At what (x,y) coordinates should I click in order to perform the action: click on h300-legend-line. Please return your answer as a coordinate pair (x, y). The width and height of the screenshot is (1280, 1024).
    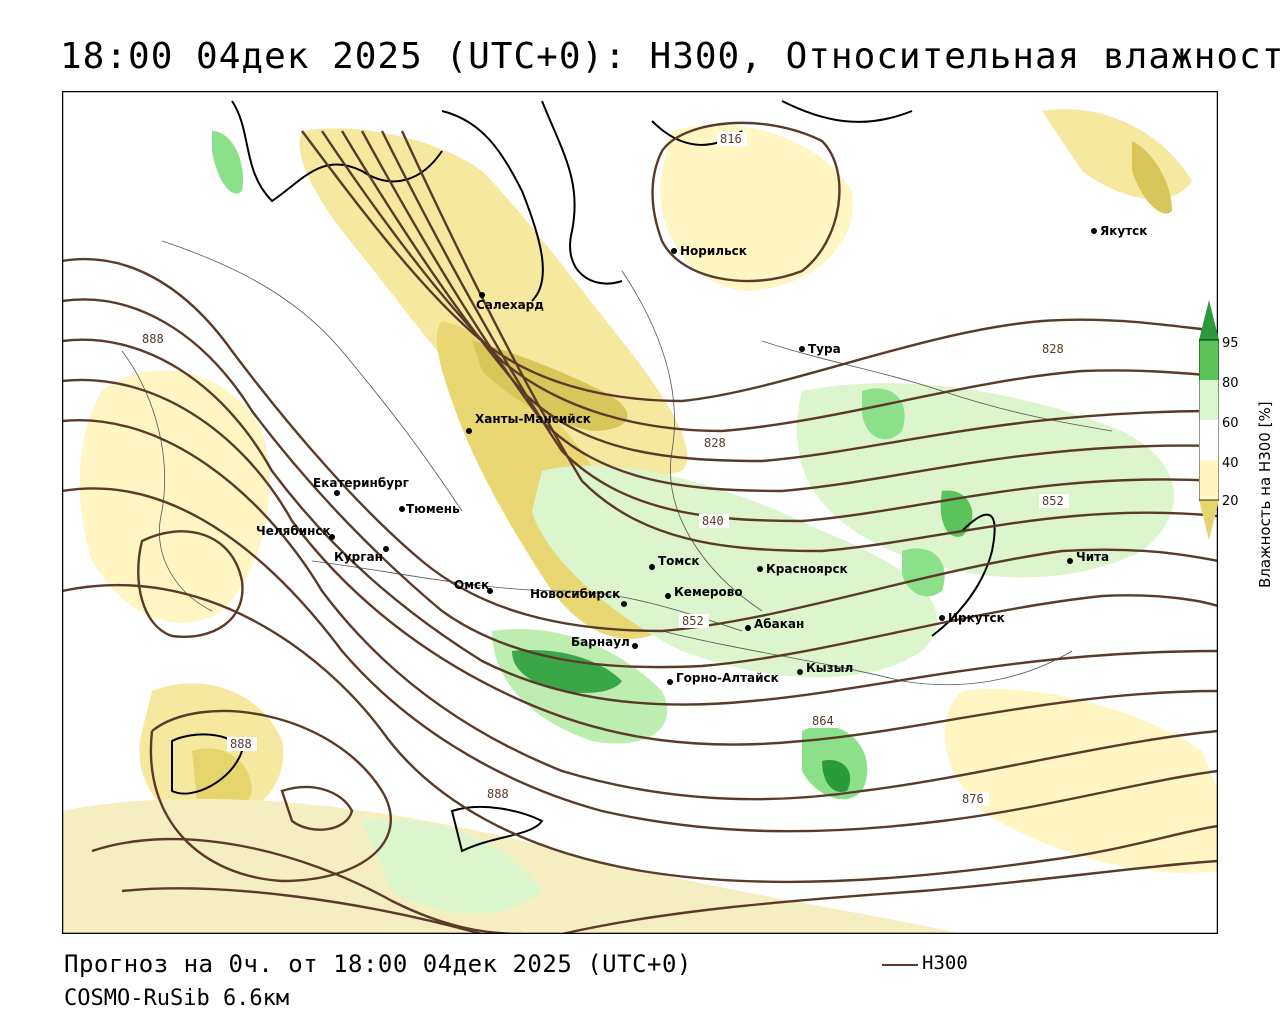
    Looking at the image, I should click on (900, 965).